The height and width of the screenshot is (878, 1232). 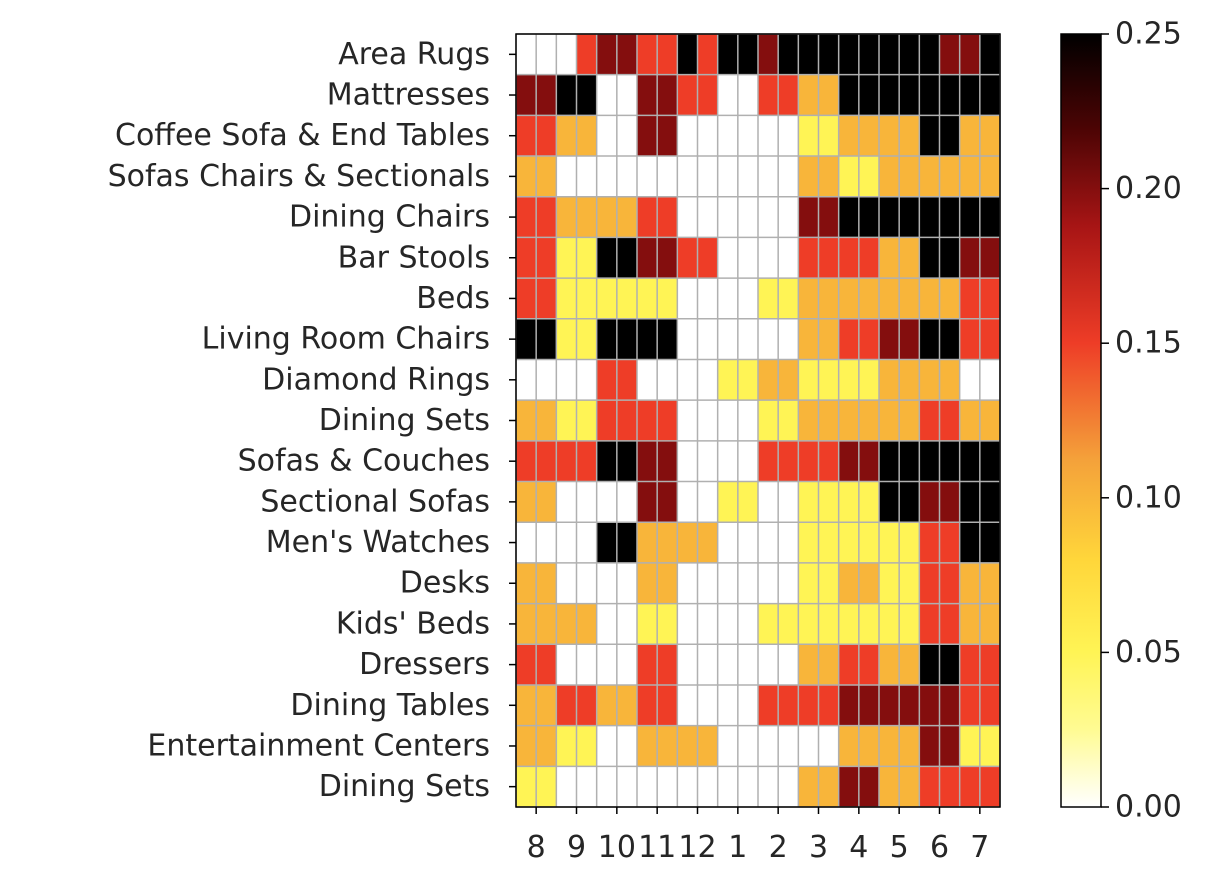 What do you see at coordinates (404, 786) in the screenshot?
I see `y-tick-label: Dining Sets` at bounding box center [404, 786].